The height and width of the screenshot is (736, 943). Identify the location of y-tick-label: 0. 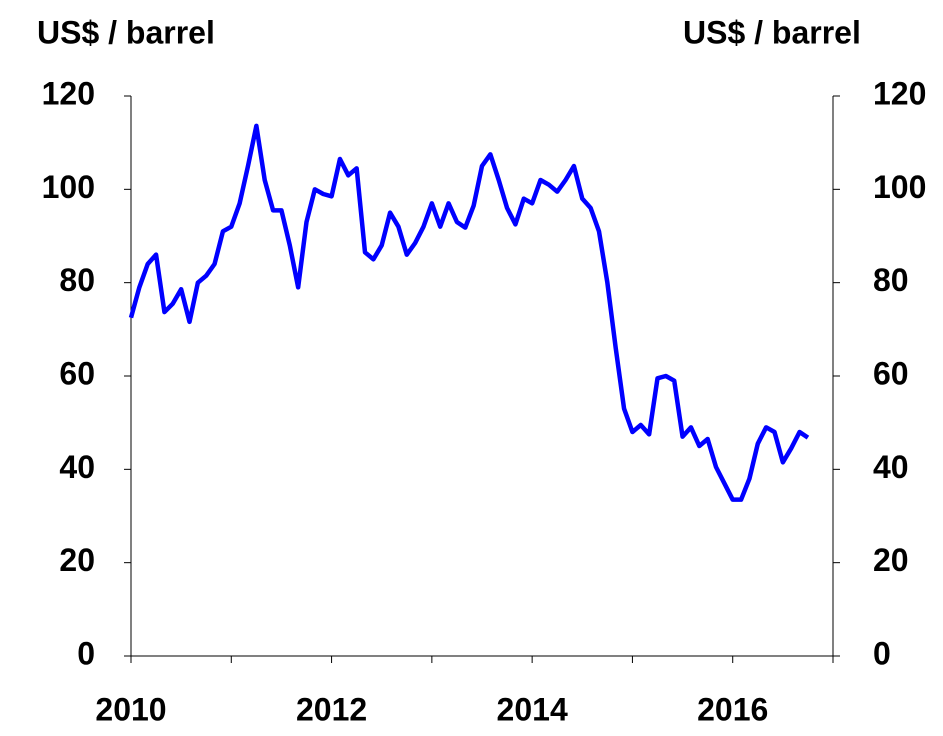
(86, 653).